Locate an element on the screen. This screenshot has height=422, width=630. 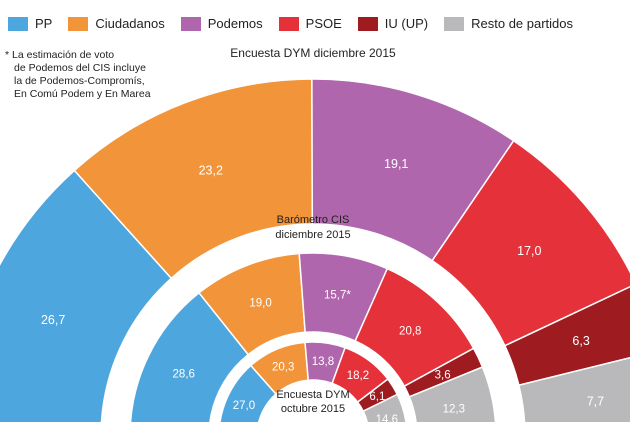
middle-ring-label-pp: 28,6 is located at coordinates (184, 375).